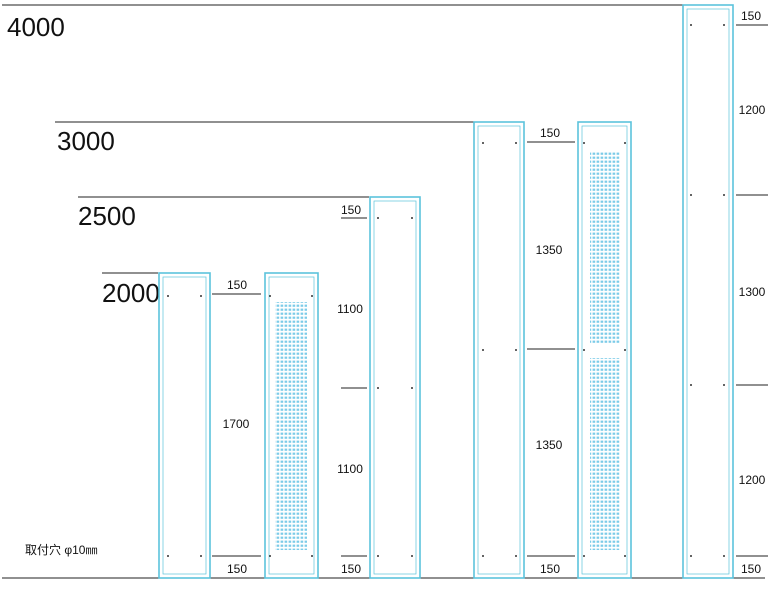 Image resolution: width=780 pixels, height=594 pixels. Describe the element at coordinates (549, 445) in the screenshot. I see `dim-3000-lower: 1350` at that location.